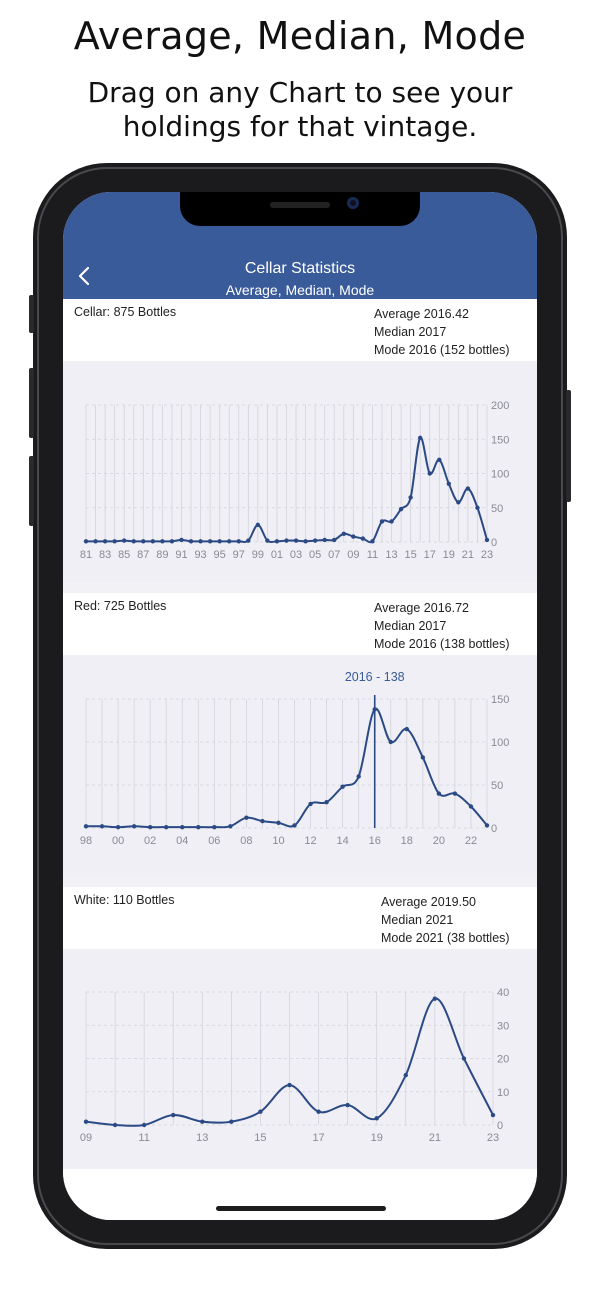 This screenshot has width=600, height=1299. I want to click on x-tick-label: 85, so click(124, 555).